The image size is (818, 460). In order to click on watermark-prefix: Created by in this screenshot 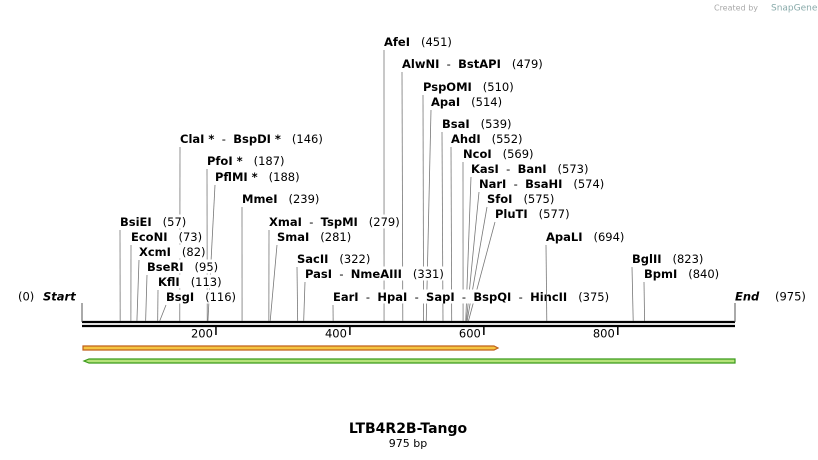, I will do `click(736, 8)`.